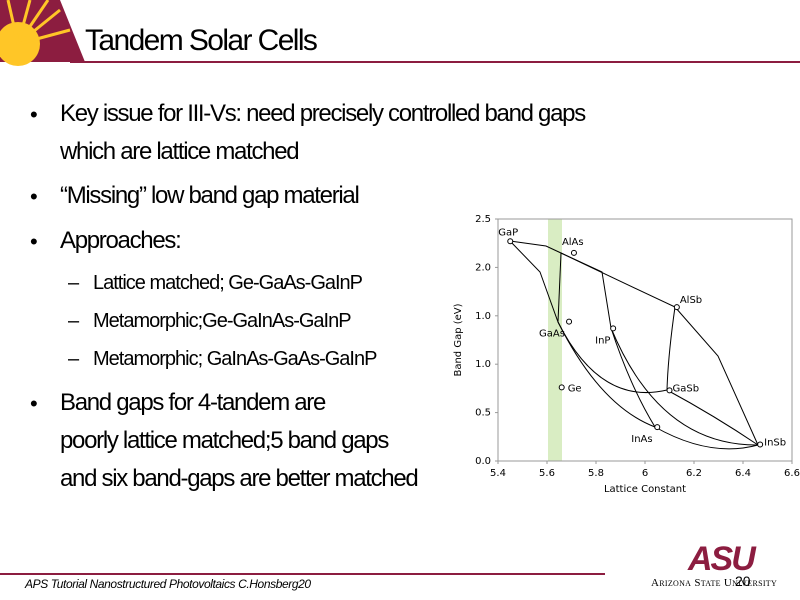 Image resolution: width=800 pixels, height=600 pixels. Describe the element at coordinates (743, 581) in the screenshot. I see `page-number: 20` at that location.